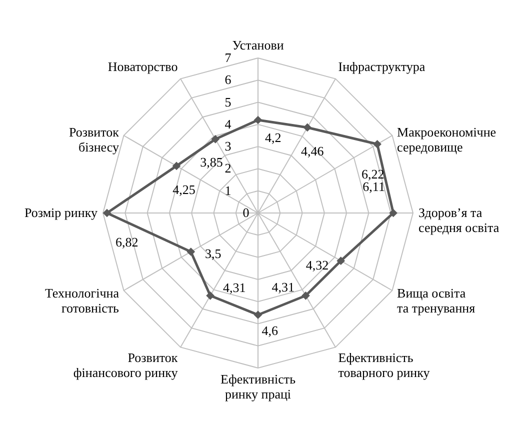 The image size is (514, 422). What do you see at coordinates (228, 80) in the screenshot?
I see `y-tick-label: 6` at bounding box center [228, 80].